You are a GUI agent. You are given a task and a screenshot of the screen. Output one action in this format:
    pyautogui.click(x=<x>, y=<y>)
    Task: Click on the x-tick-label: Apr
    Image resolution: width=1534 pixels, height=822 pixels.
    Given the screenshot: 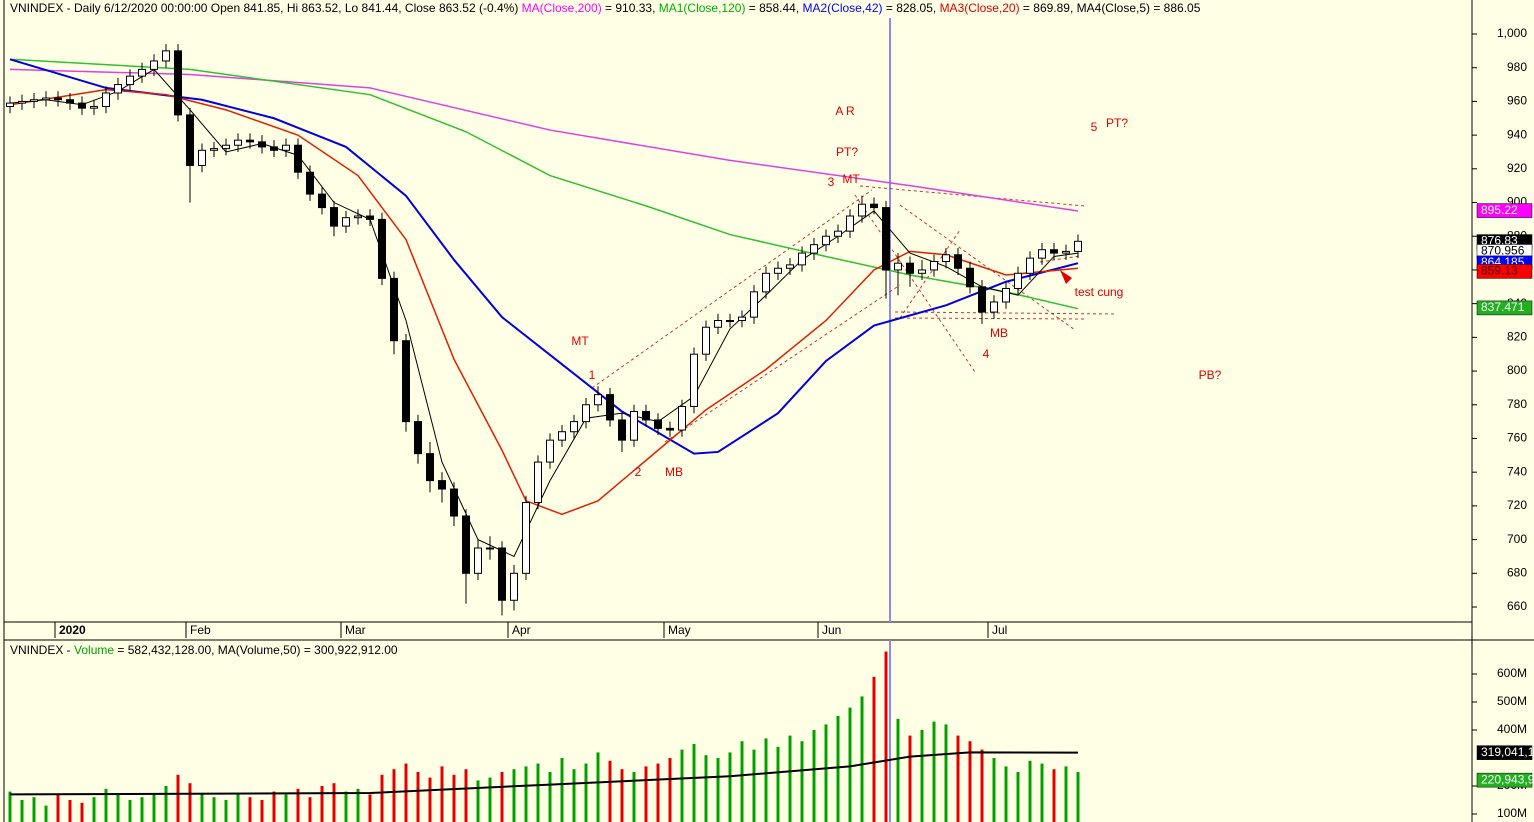 What is the action you would take?
    pyautogui.click(x=521, y=630)
    